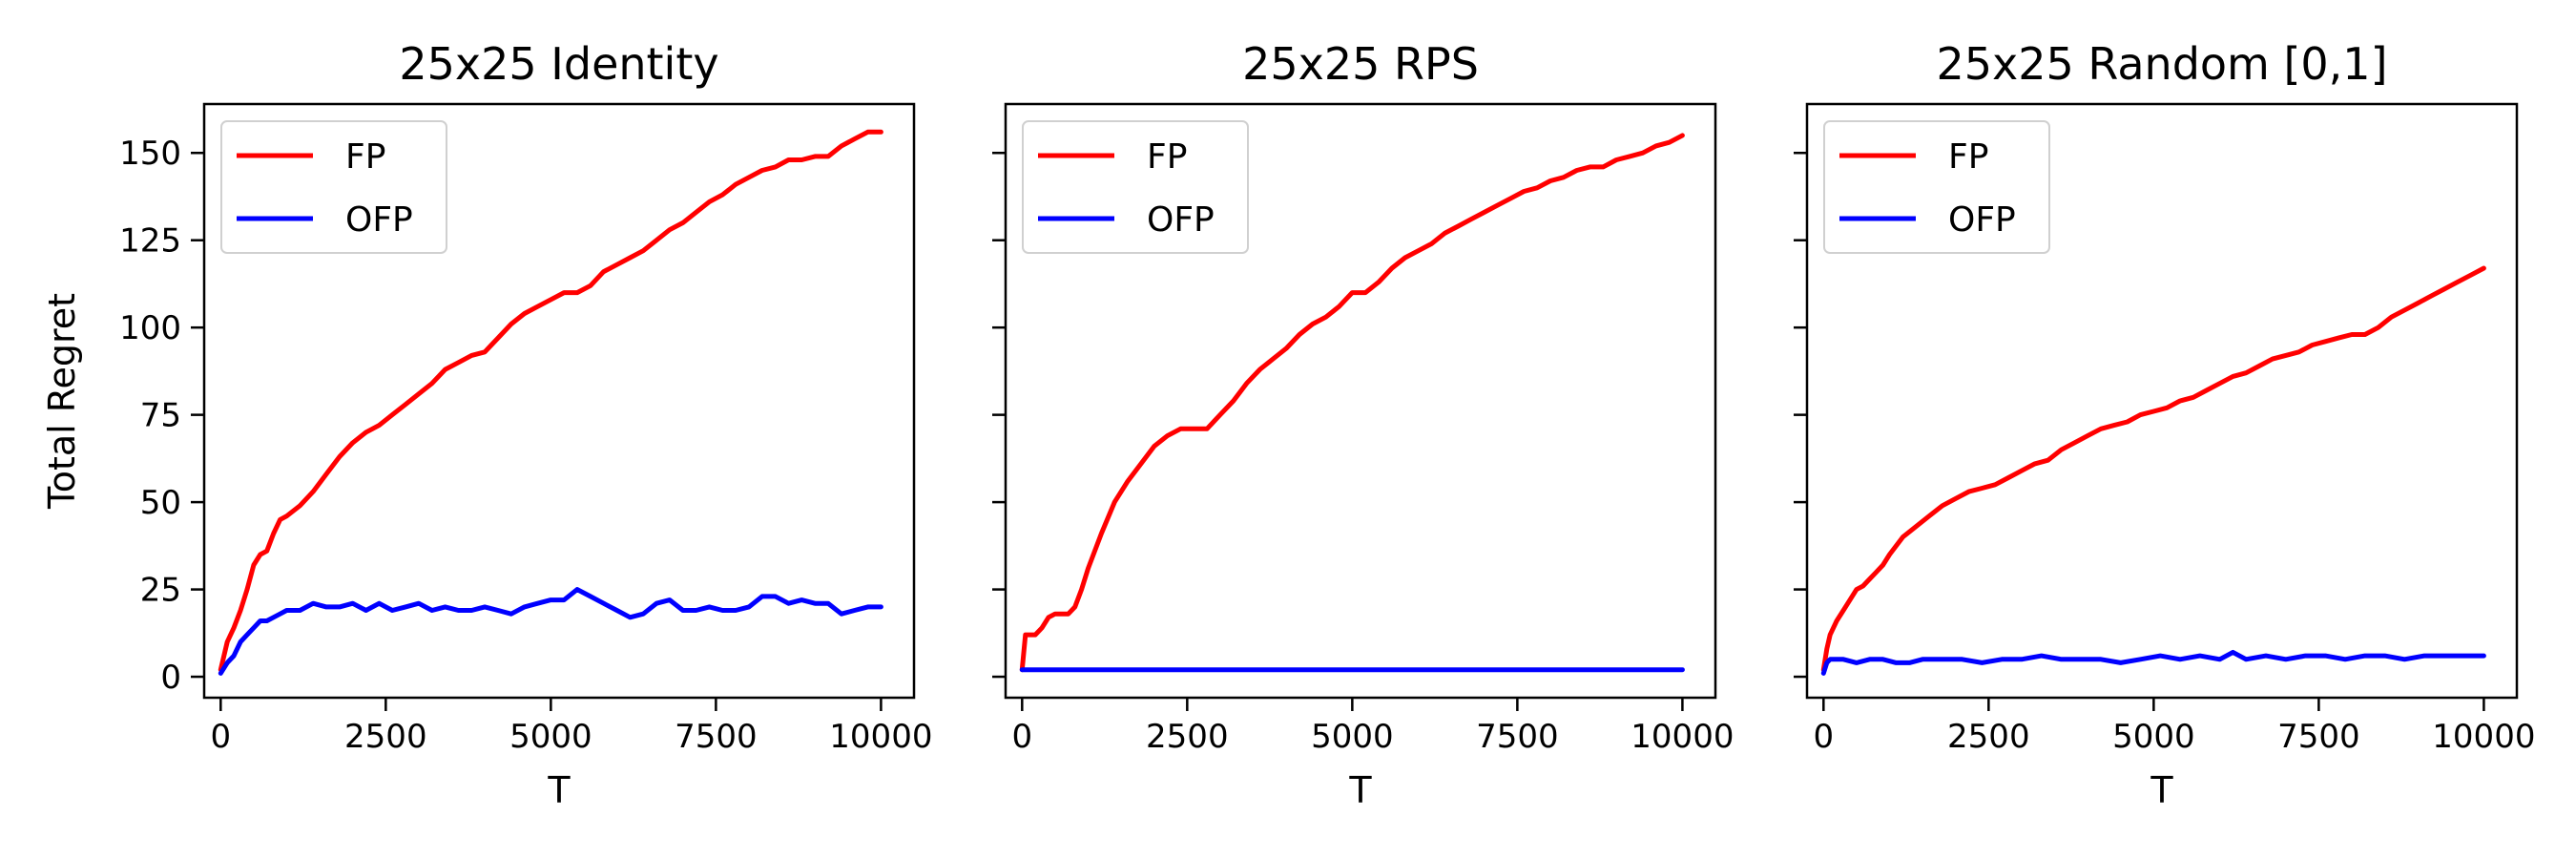 The image size is (2576, 859). Describe the element at coordinates (160, 503) in the screenshot. I see `y-tick-label: 50` at that location.